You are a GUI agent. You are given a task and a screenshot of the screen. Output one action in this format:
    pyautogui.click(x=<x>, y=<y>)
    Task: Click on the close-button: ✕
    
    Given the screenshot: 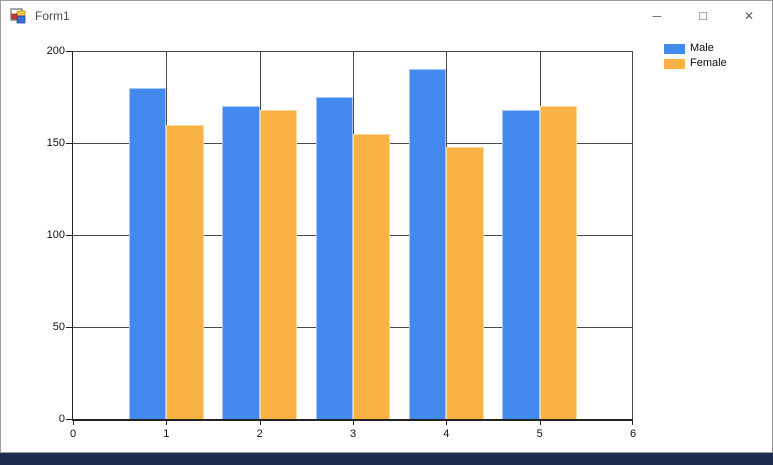 What is the action you would take?
    pyautogui.click(x=749, y=15)
    